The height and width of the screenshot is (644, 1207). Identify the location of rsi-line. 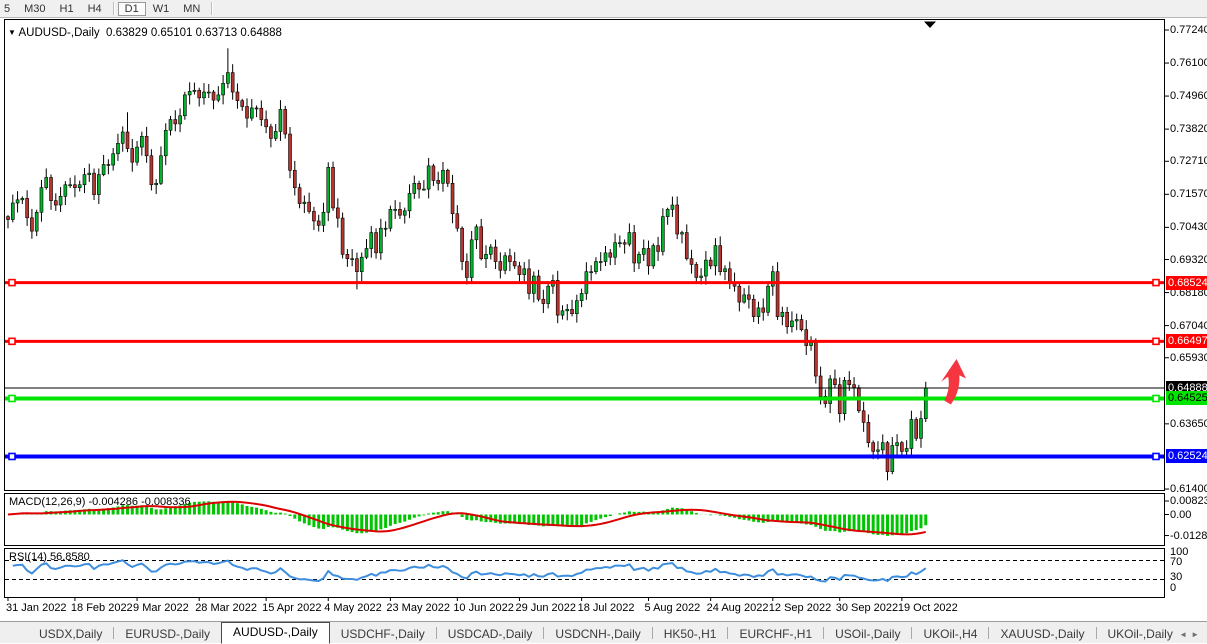
(469, 571).